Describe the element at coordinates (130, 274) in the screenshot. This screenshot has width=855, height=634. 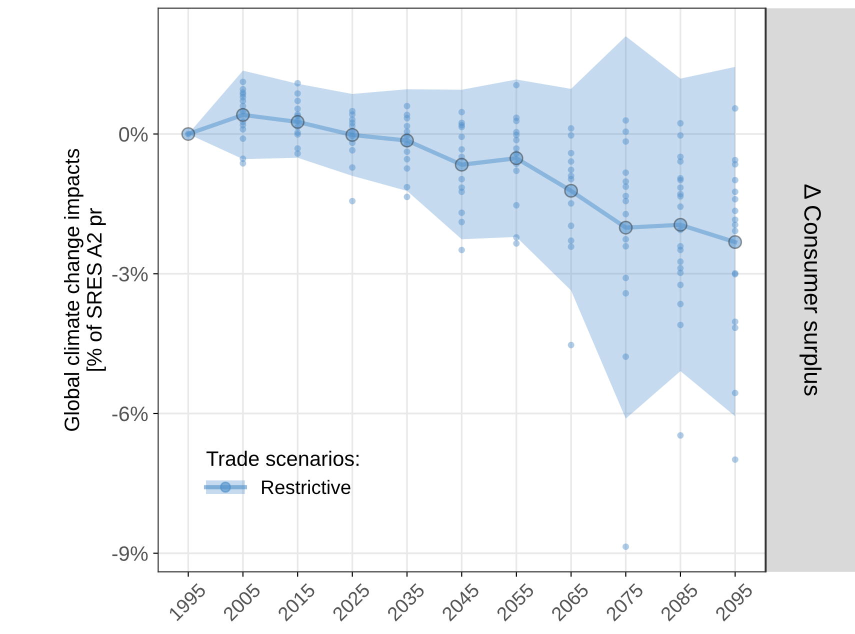
I see `y-tick-label: -3%` at that location.